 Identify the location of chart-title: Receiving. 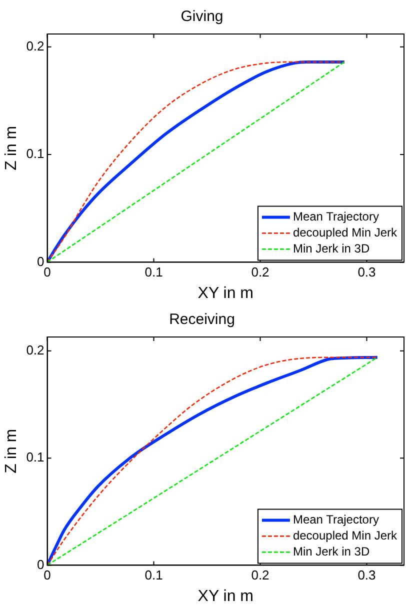
(202, 319).